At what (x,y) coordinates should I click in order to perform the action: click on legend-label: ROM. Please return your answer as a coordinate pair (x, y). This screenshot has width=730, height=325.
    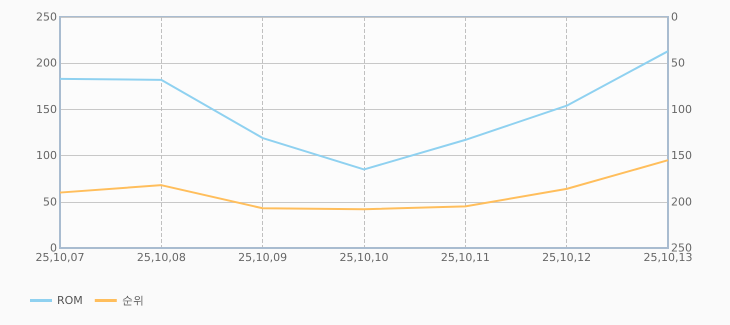
    Looking at the image, I should click on (70, 300).